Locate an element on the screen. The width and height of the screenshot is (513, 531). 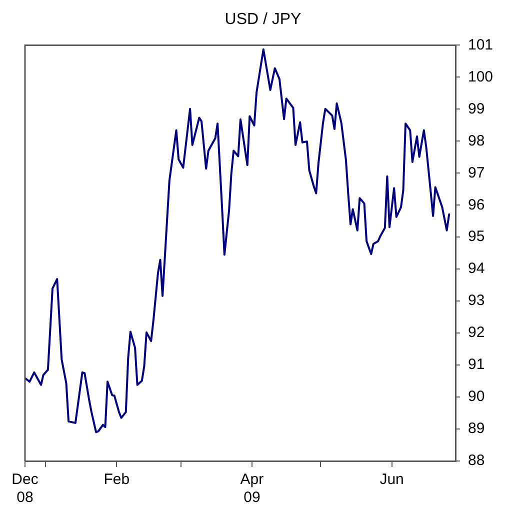
x-tick-label: Jun is located at coordinates (392, 479).